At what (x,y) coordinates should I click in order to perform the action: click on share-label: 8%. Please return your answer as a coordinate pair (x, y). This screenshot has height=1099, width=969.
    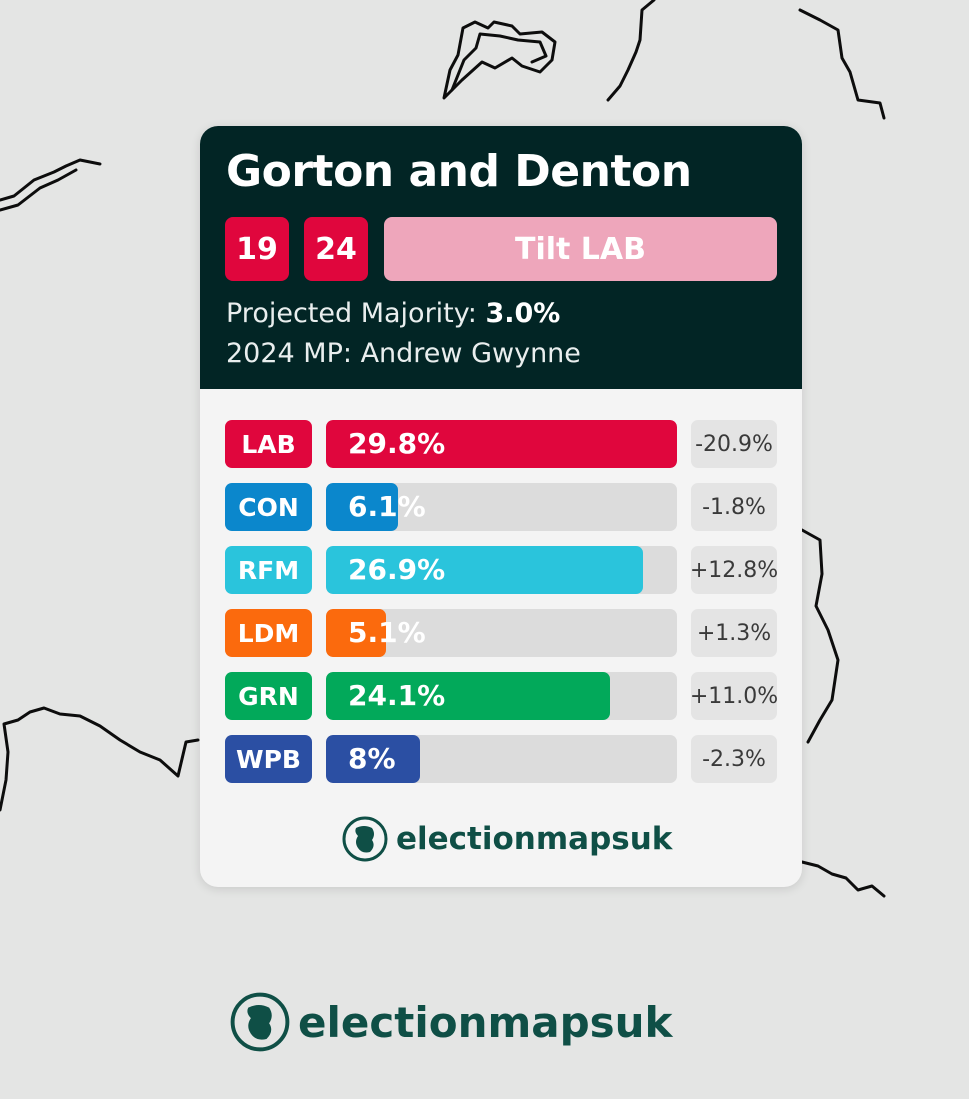
    Looking at the image, I should click on (372, 758).